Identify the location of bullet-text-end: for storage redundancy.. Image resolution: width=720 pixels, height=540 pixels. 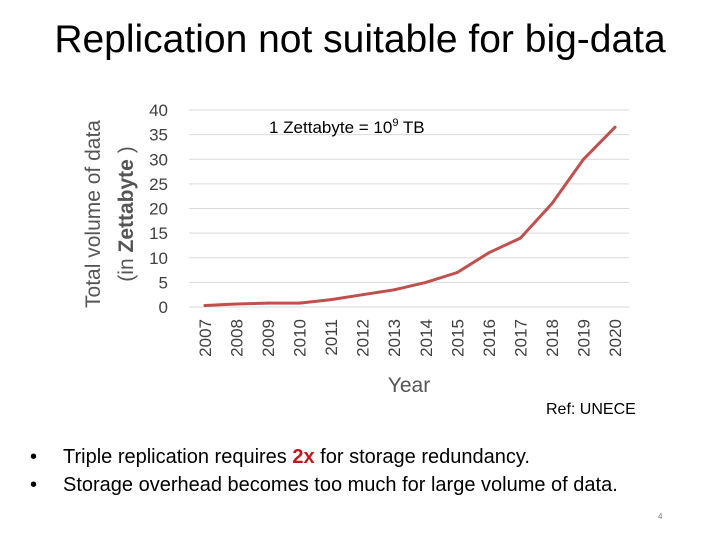
(422, 457).